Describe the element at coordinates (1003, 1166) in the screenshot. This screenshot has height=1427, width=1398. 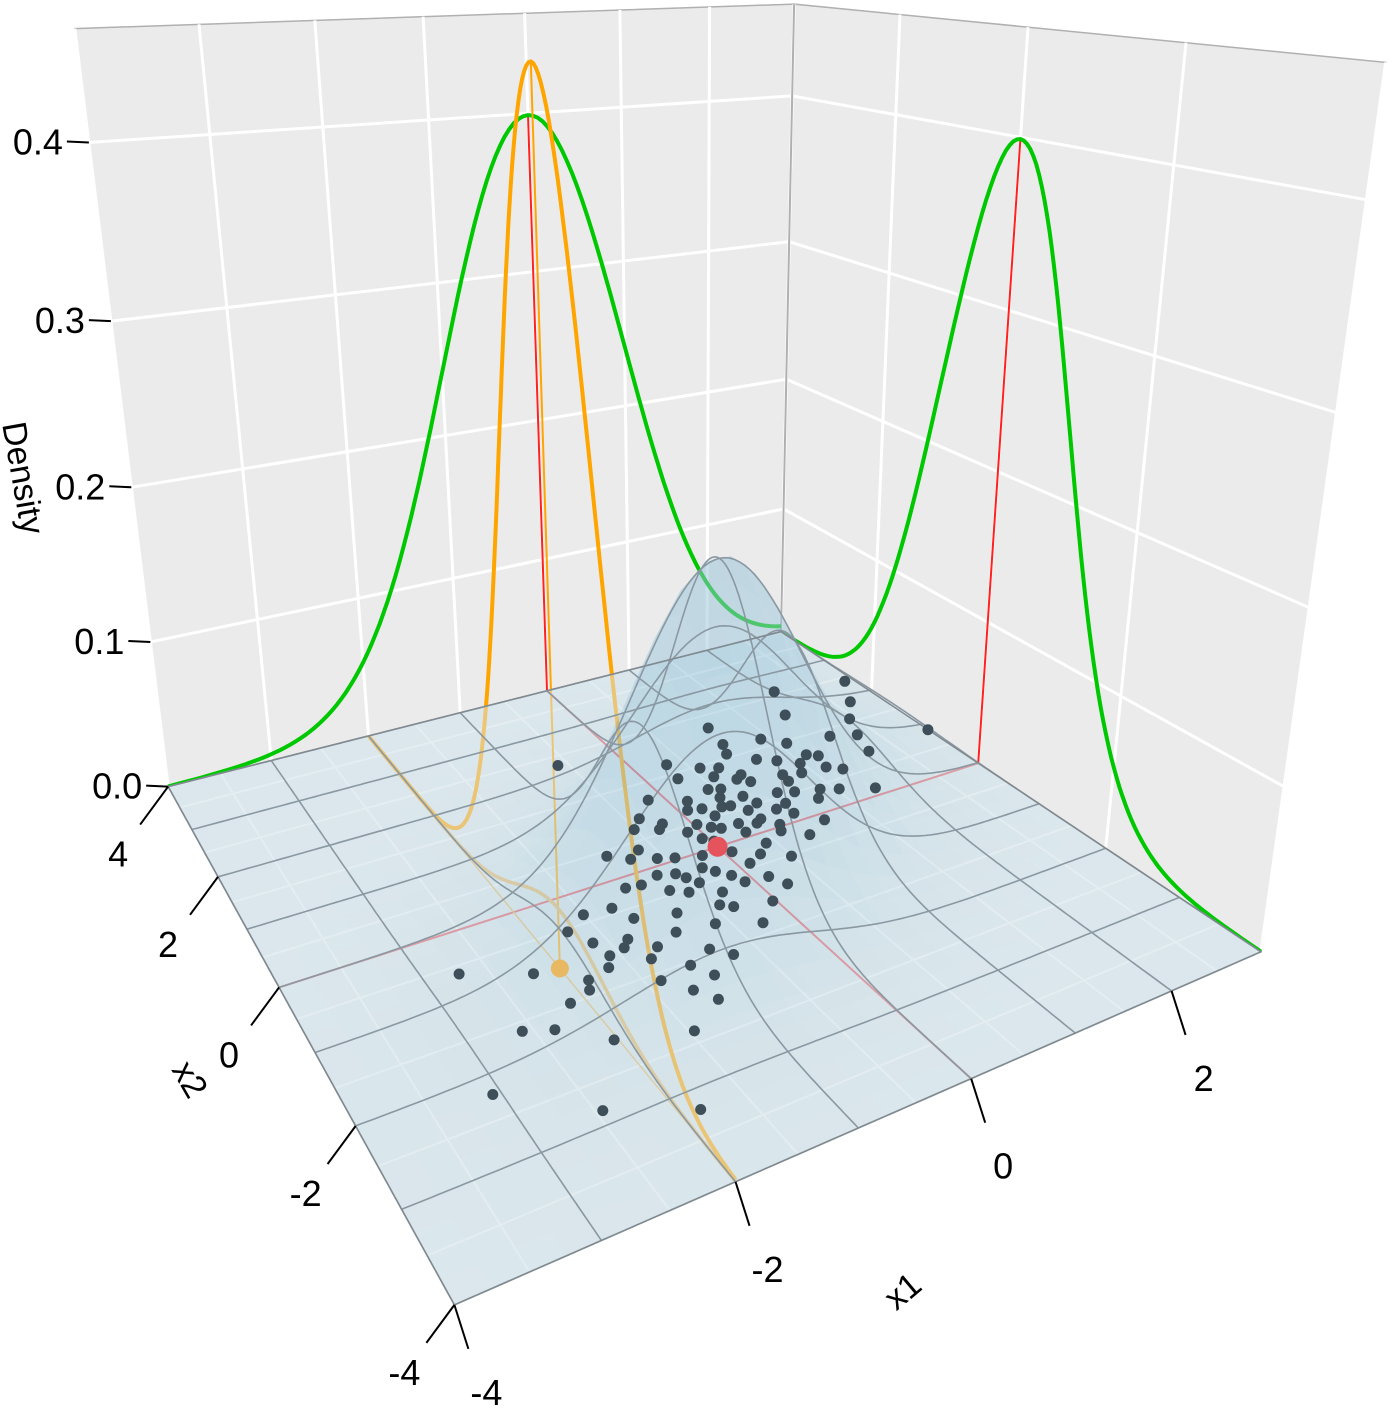
I see `x1-tick-label: 0` at that location.